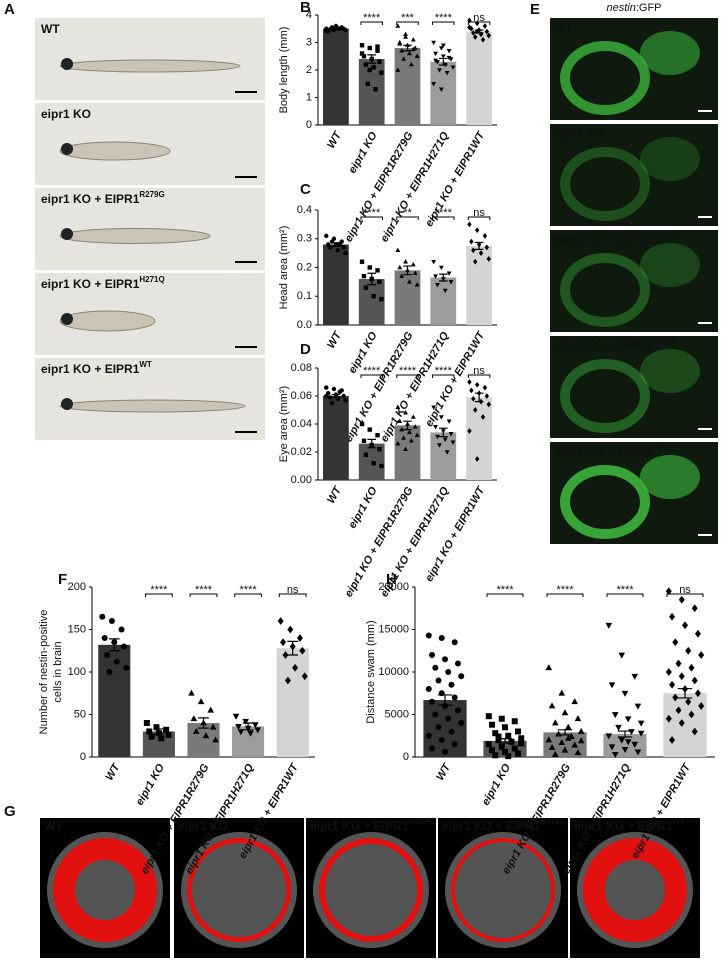 This screenshot has height=965, width=721. Describe the element at coordinates (239, 890) in the screenshot. I see `well` at that location.